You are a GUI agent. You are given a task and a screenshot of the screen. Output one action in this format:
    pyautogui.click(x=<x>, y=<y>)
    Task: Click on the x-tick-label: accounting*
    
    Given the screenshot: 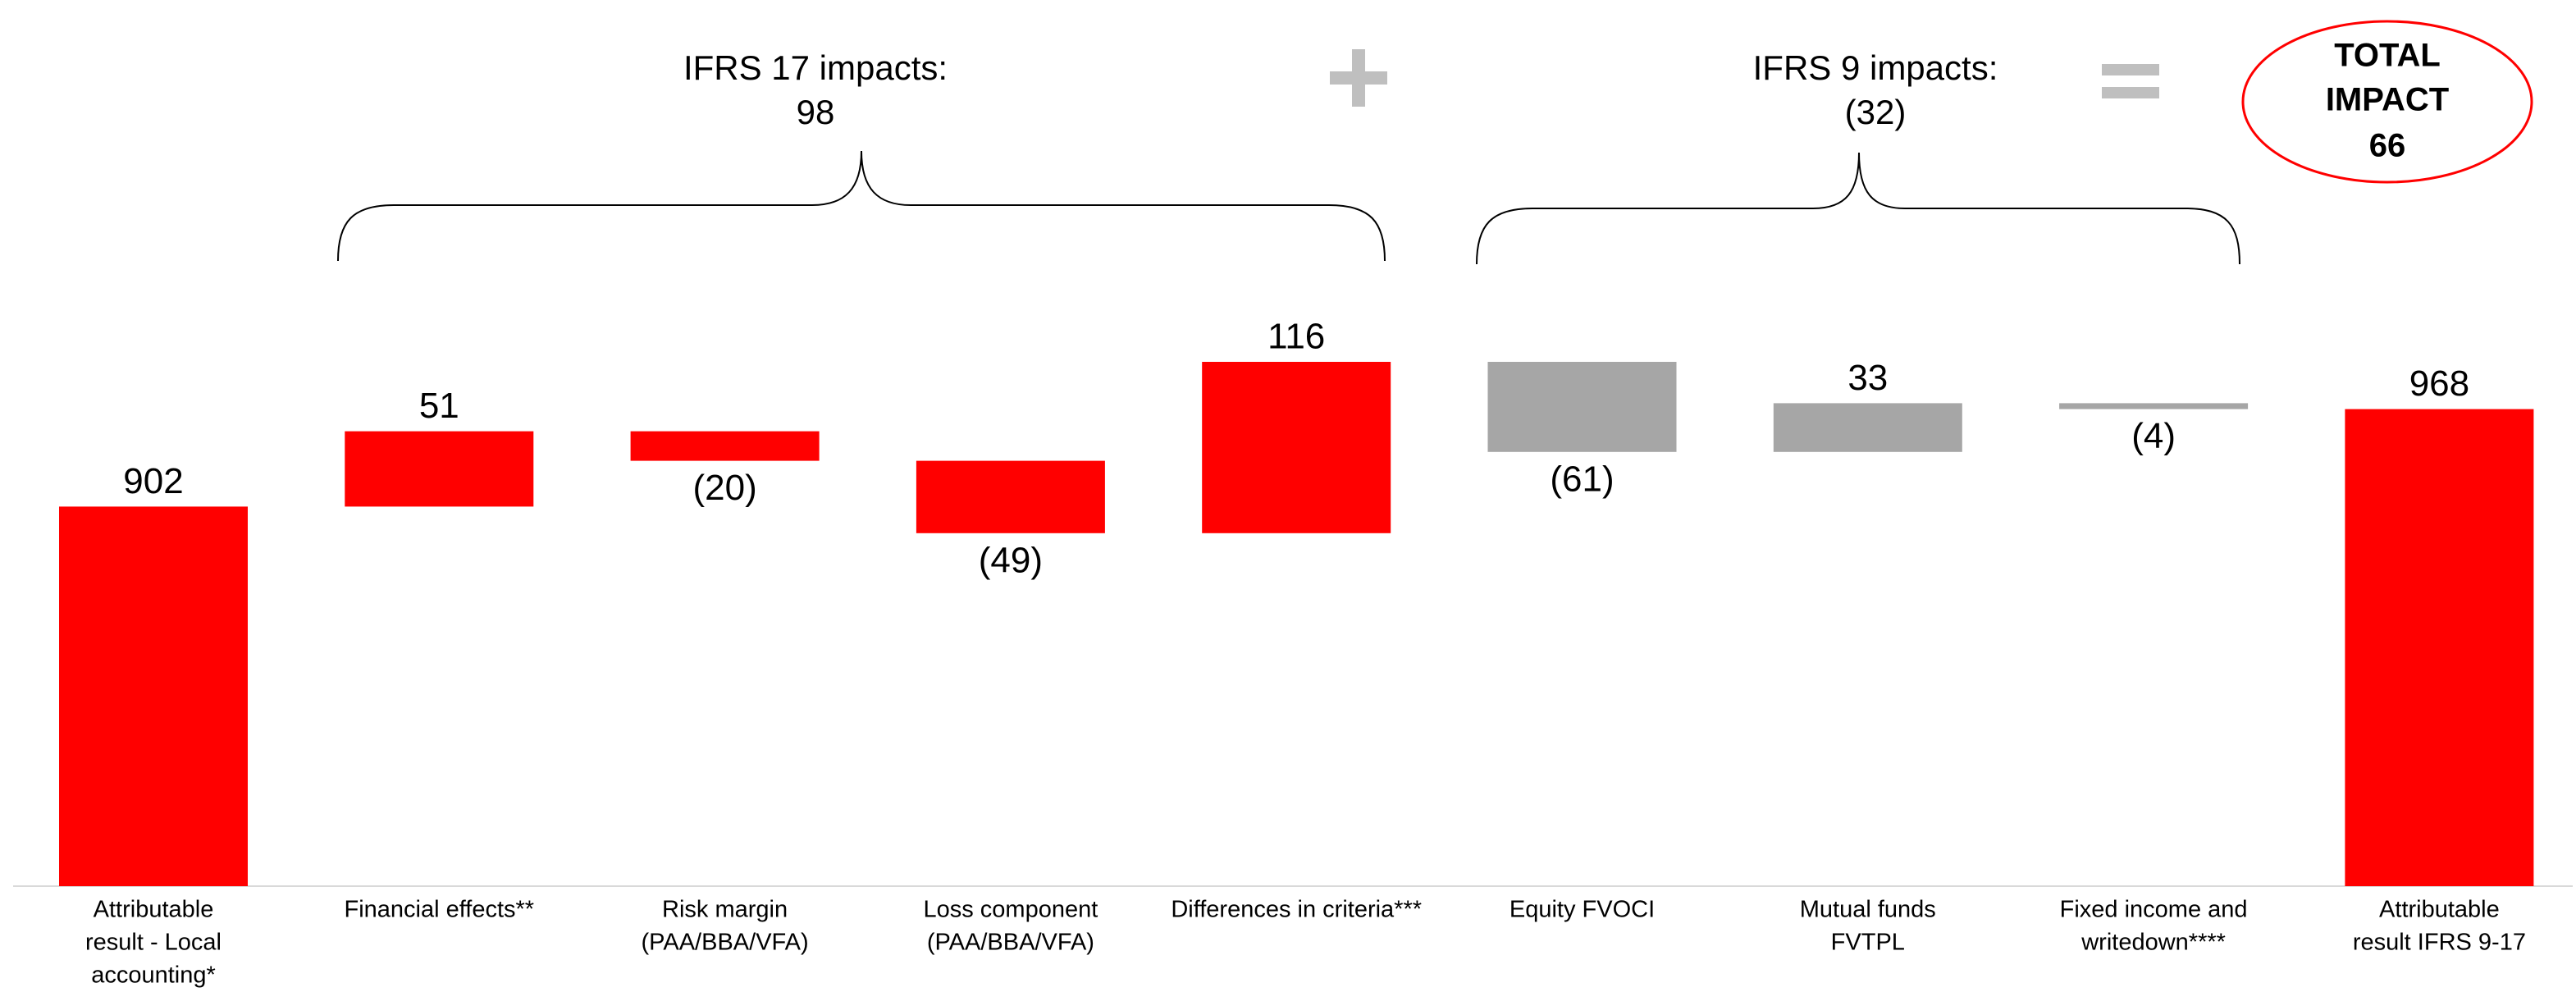 What is the action you would take?
    pyautogui.click(x=153, y=975)
    